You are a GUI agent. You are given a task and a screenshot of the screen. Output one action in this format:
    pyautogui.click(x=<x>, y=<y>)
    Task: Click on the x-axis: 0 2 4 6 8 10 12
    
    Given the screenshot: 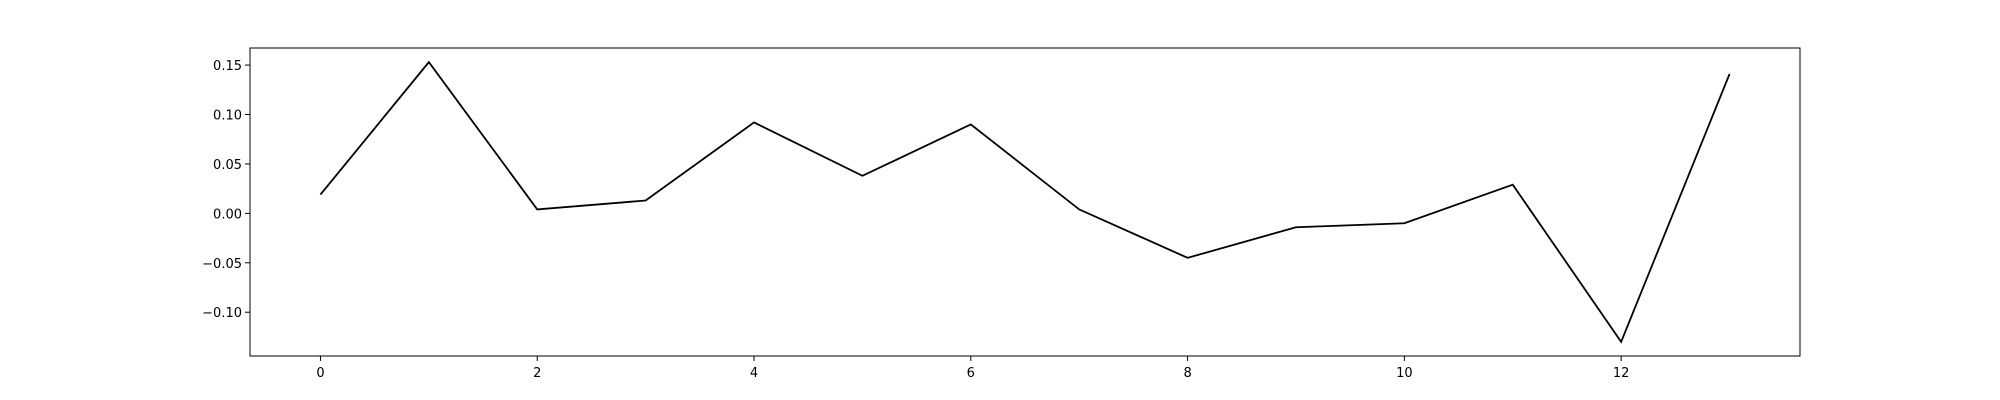 What is the action you would take?
    pyautogui.click(x=972, y=368)
    